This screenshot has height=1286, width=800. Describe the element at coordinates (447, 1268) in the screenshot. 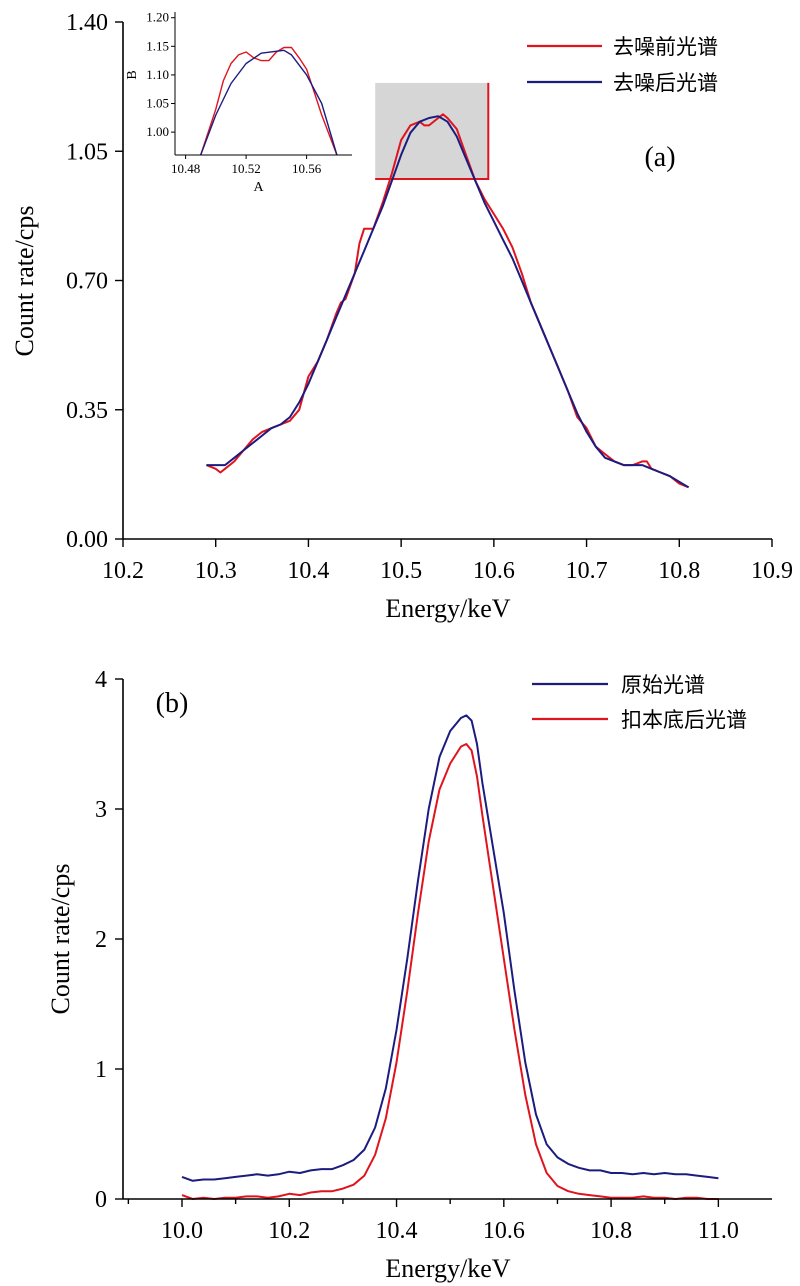

I see `x-axis-title-b: Energy/keV` at that location.